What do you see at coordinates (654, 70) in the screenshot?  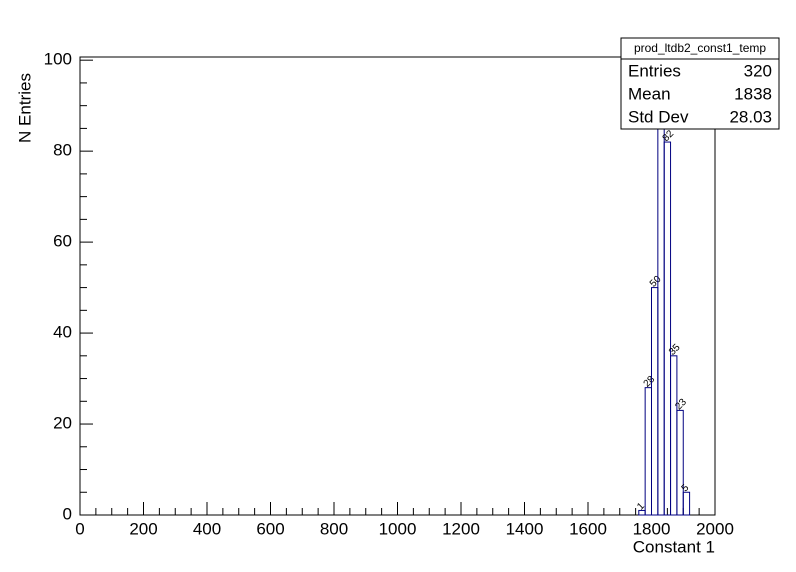 I see `stats-label: Entries` at bounding box center [654, 70].